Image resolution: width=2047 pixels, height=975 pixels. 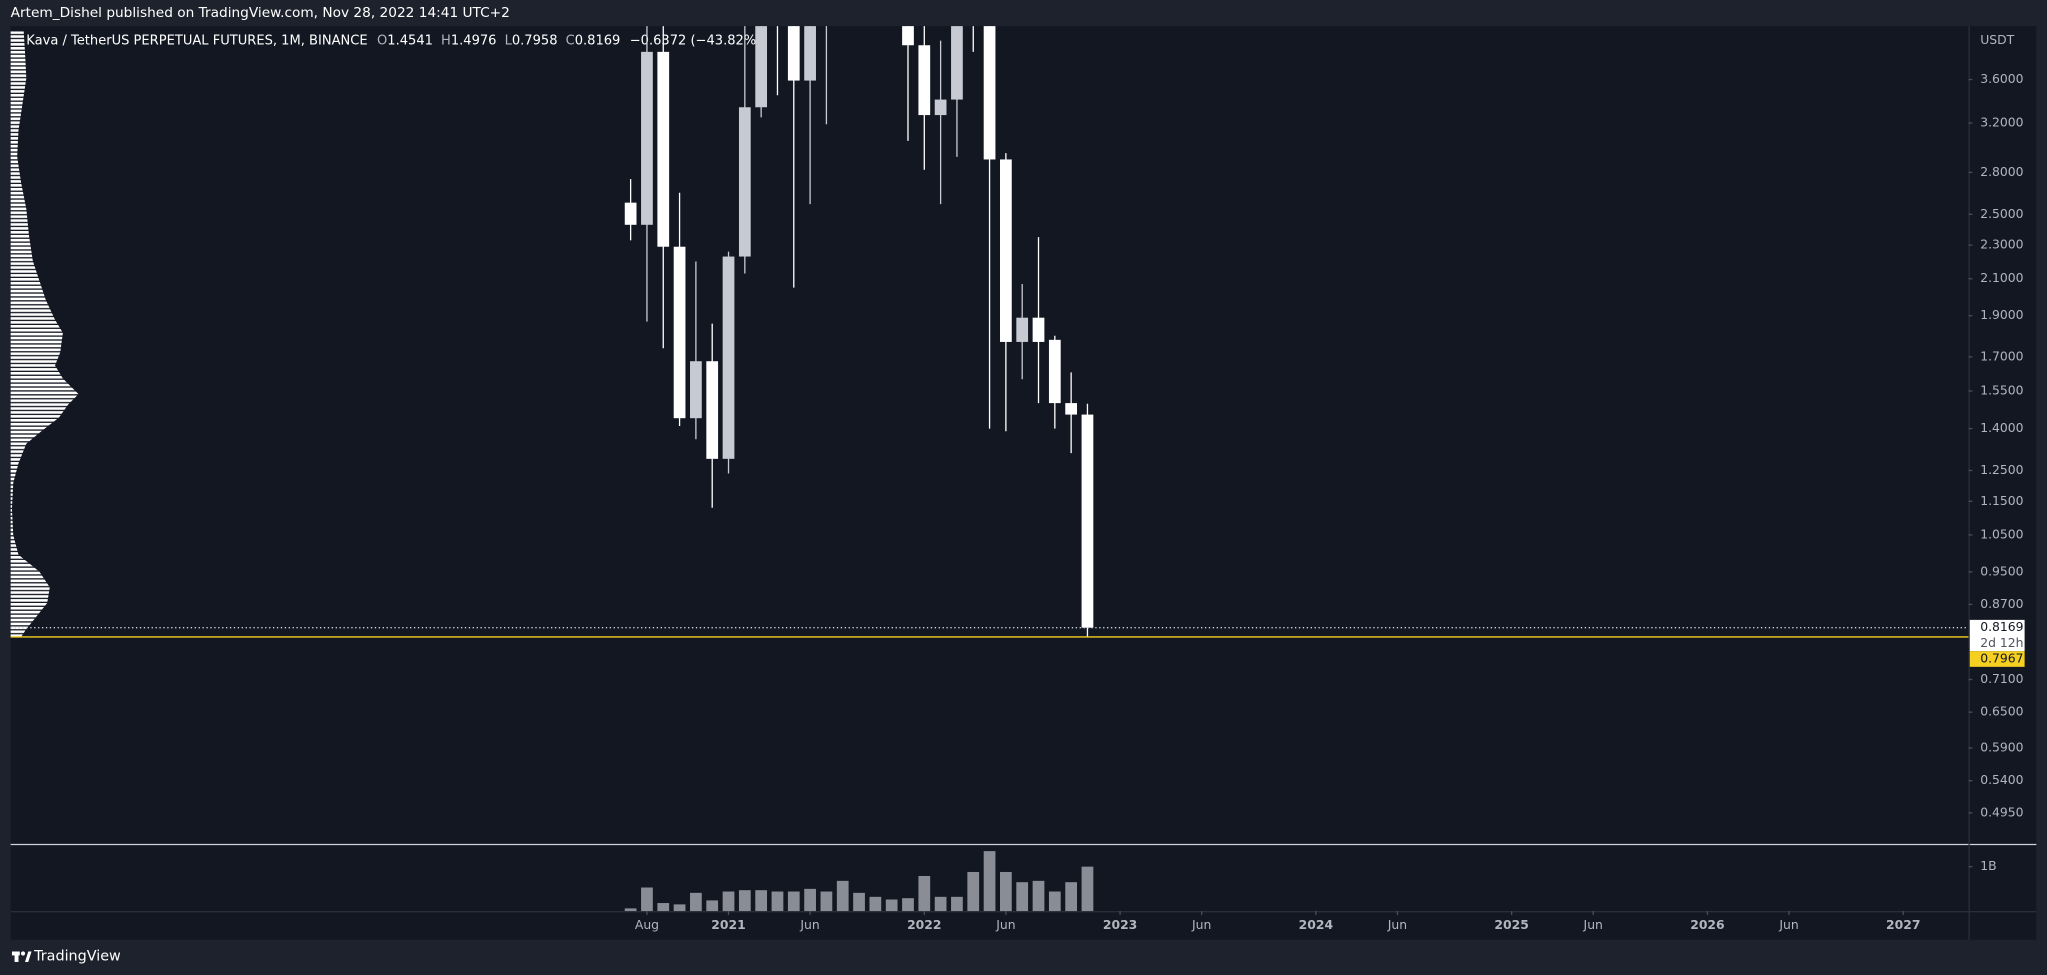 What do you see at coordinates (1903, 924) in the screenshot?
I see `x-tick-label: 2027` at bounding box center [1903, 924].